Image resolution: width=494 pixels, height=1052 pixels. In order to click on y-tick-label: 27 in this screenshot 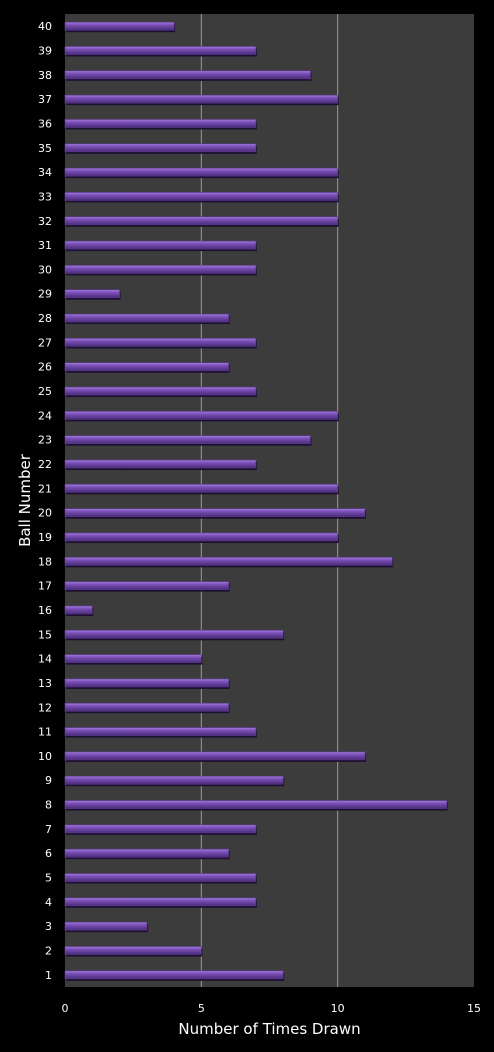, I will do `click(45, 342)`.